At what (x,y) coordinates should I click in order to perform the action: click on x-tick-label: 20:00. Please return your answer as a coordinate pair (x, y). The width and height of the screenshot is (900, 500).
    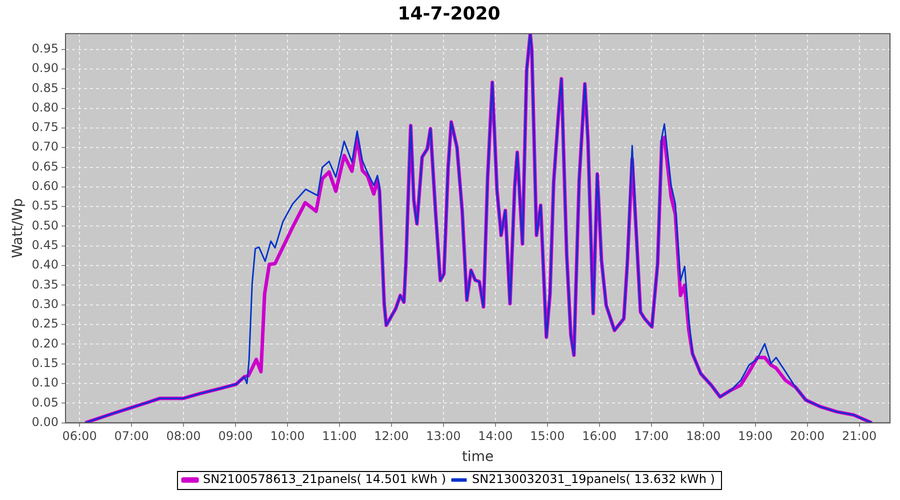
    Looking at the image, I should click on (807, 436).